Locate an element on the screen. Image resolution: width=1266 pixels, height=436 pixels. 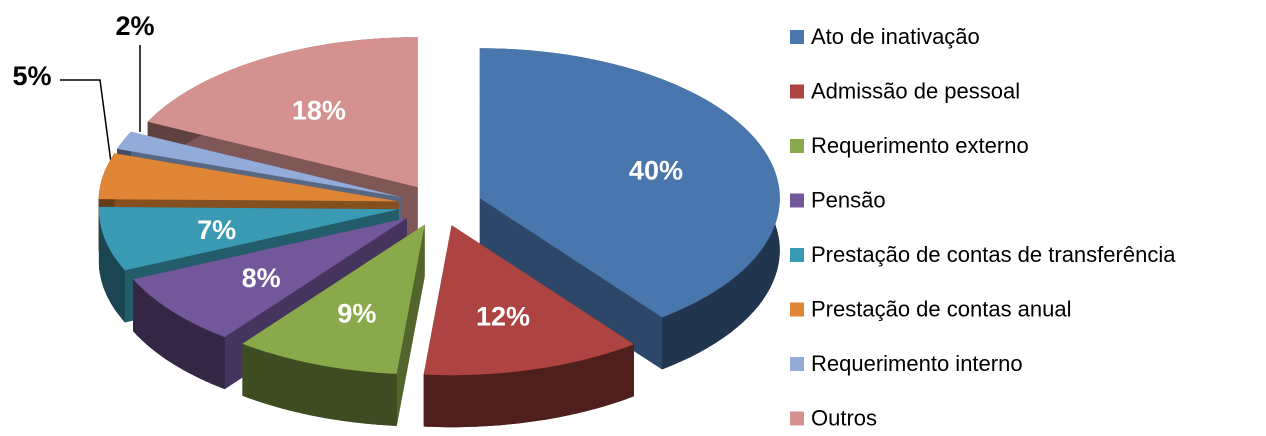
legend-label: Requerimento externo is located at coordinates (920, 145).